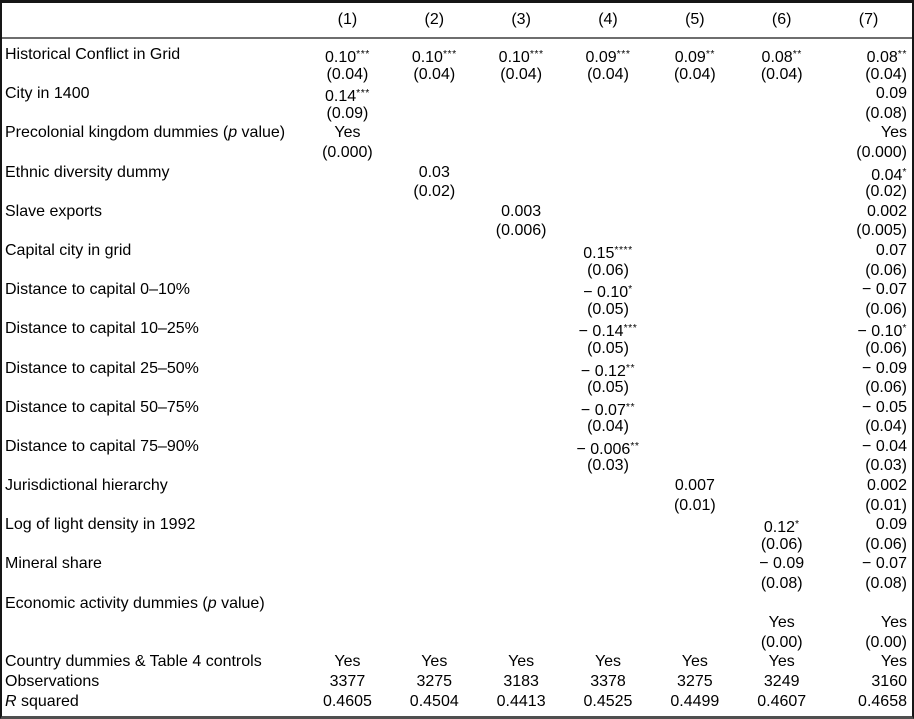  I want to click on row-label-text: Distance to capital 75–90%, so click(102, 446).